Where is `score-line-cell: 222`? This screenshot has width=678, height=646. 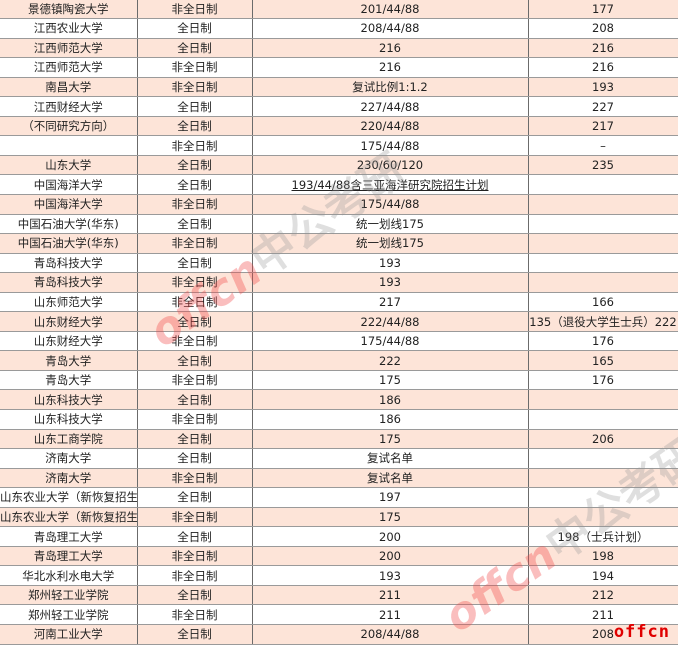
score-line-cell: 222 is located at coordinates (390, 360).